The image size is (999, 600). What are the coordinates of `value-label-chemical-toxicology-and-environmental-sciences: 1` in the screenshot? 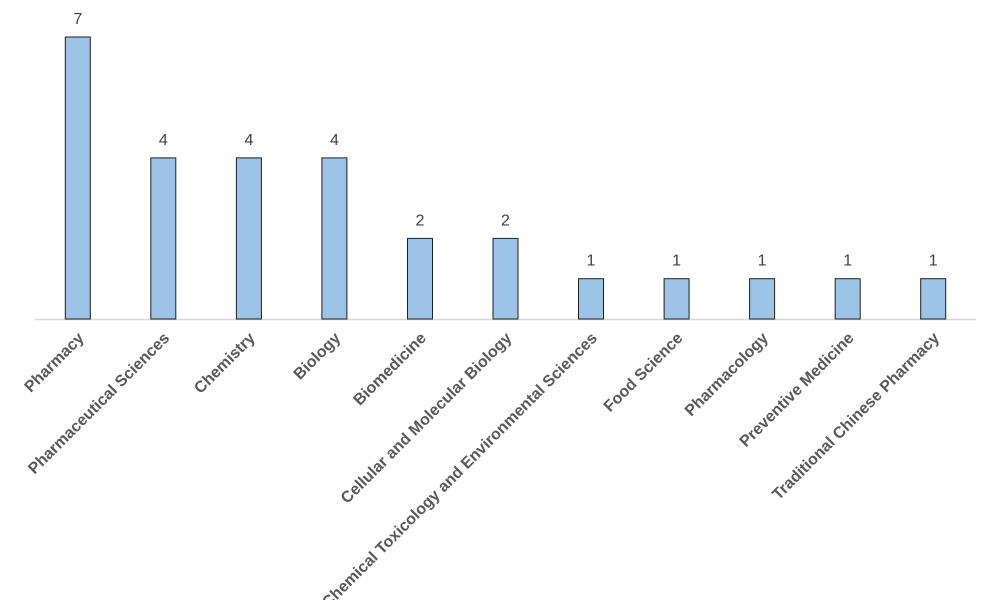 It's located at (591, 261).